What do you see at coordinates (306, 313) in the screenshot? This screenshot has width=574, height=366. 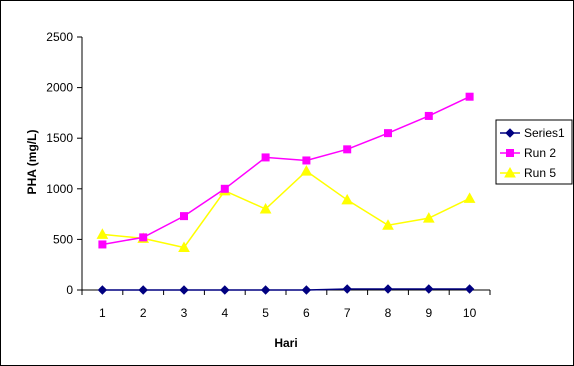 I see `x-tick-label: 6` at bounding box center [306, 313].